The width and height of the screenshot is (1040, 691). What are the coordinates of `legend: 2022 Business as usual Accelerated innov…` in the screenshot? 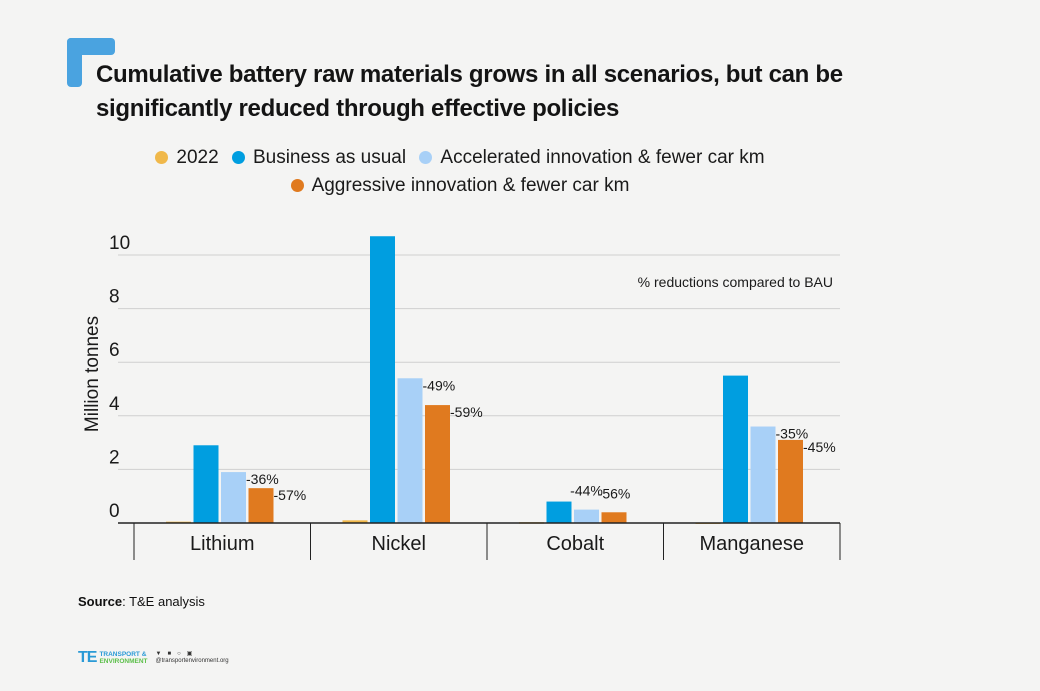 It's located at (460, 172).